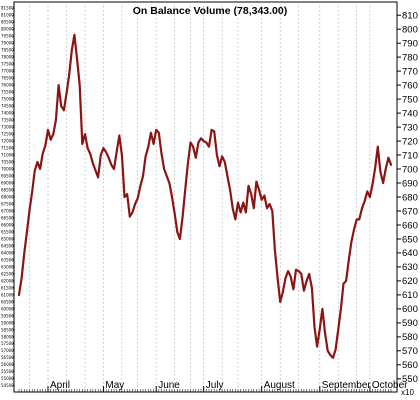 The height and width of the screenshot is (400, 420). Describe the element at coordinates (7, 343) in the screenshot. I see `left-tick-label: 57500` at that location.